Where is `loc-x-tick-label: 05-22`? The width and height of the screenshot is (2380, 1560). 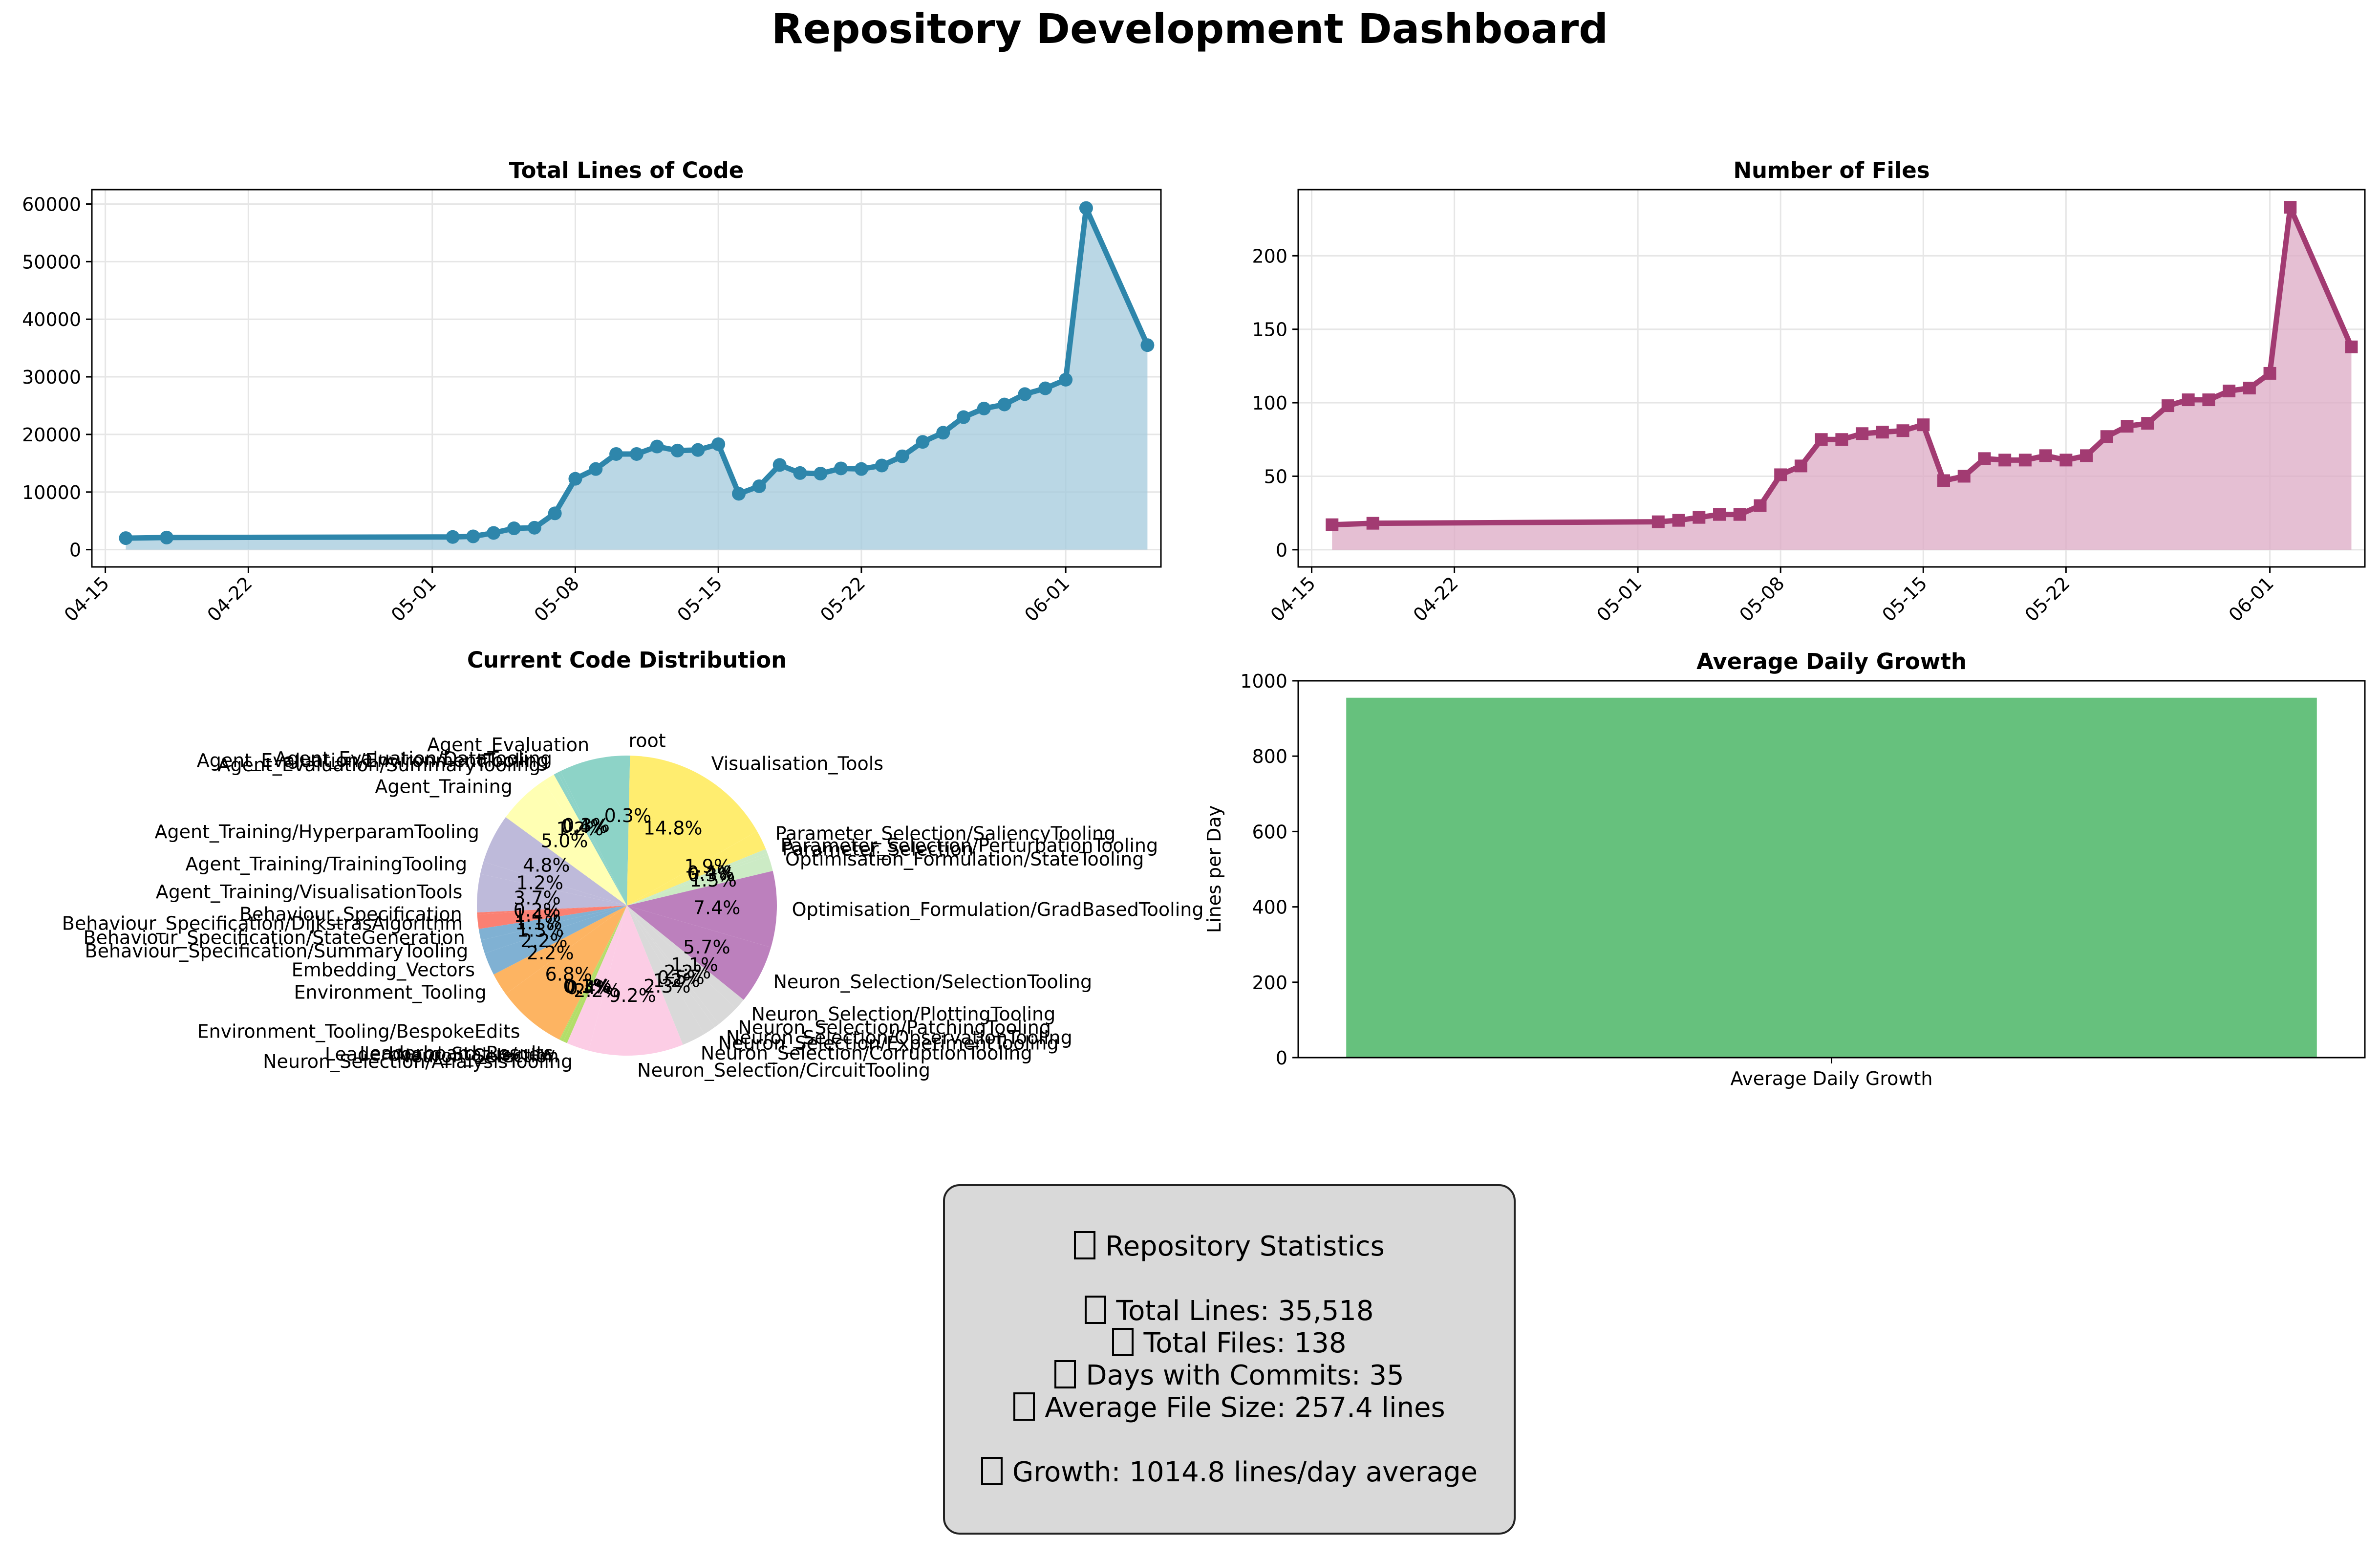
loc-x-tick-label: 05-22 is located at coordinates (842, 599).